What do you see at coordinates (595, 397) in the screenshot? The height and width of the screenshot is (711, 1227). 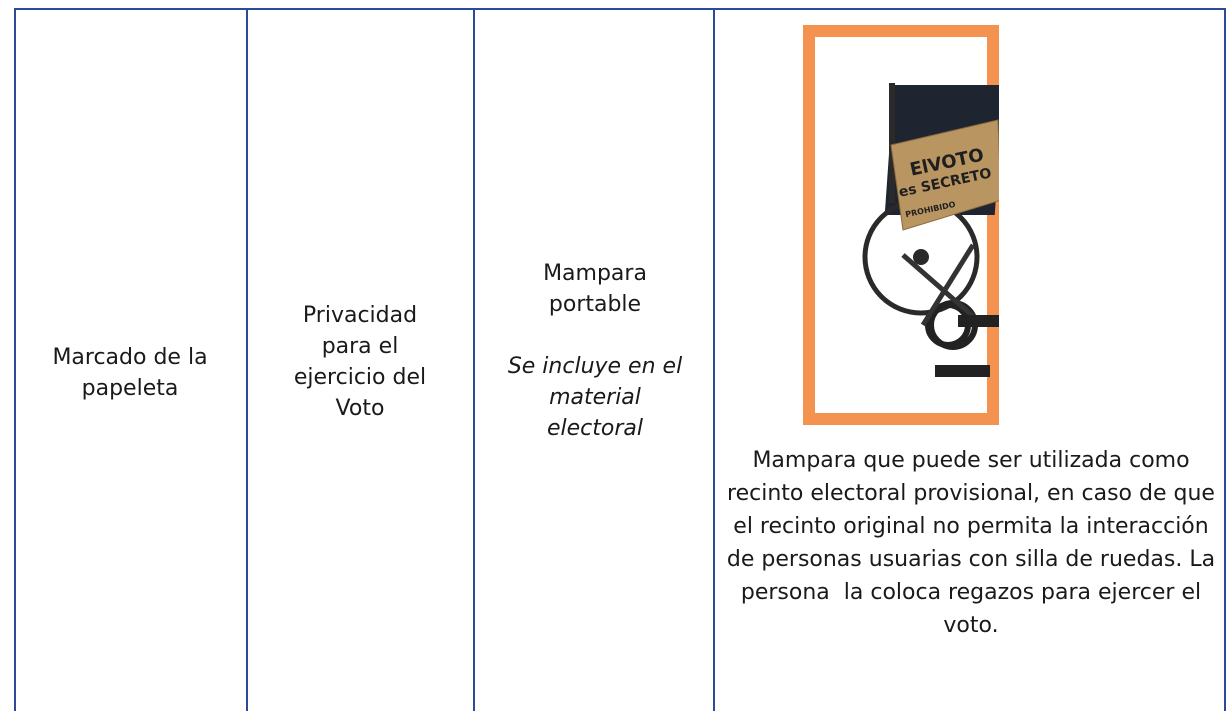 I see `cell-note: Se incluye en el material electoral` at bounding box center [595, 397].